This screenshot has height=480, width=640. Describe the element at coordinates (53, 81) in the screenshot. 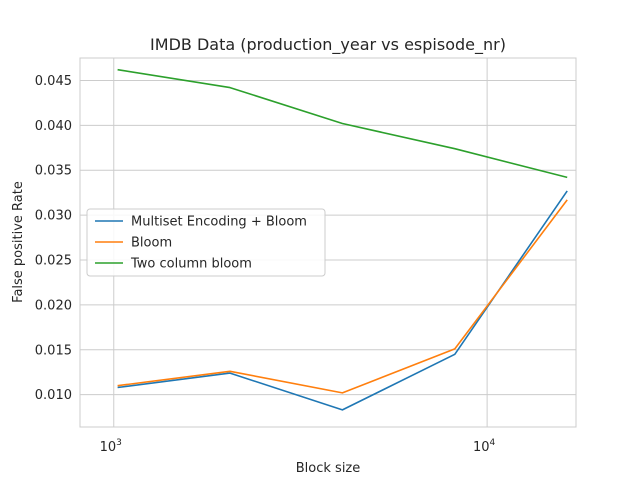

I see `y-tick-label: 0.045` at that location.